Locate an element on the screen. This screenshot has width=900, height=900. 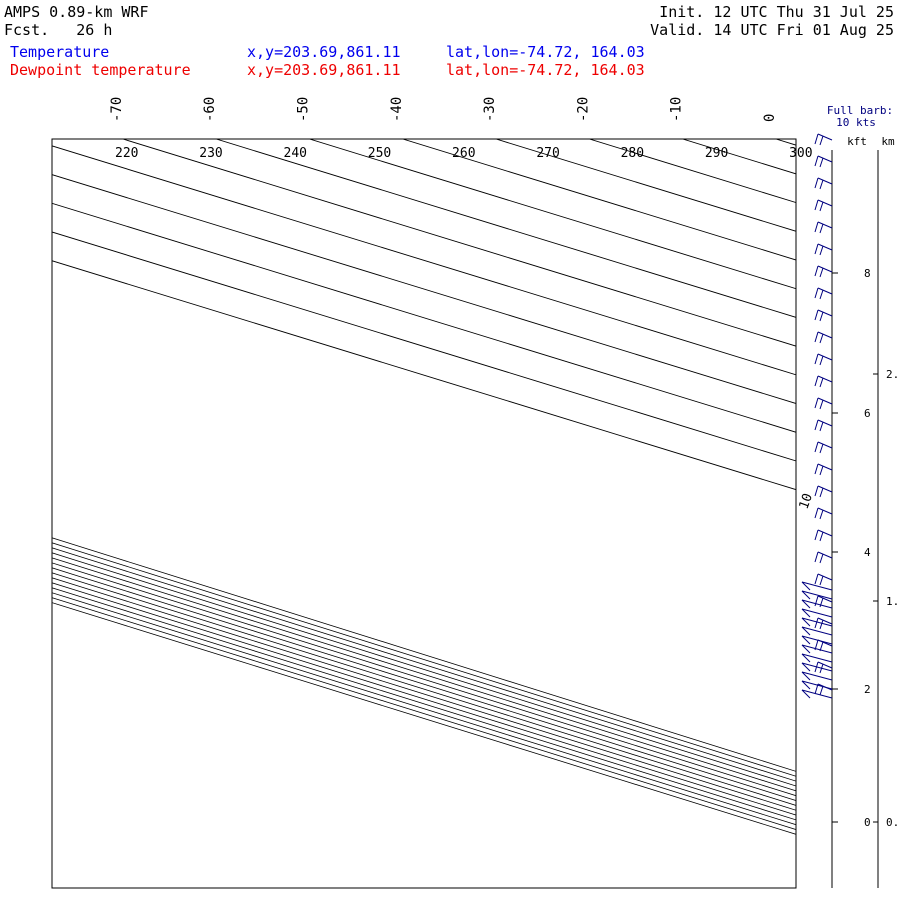
km-tick-label: 0. is located at coordinates (892, 822).